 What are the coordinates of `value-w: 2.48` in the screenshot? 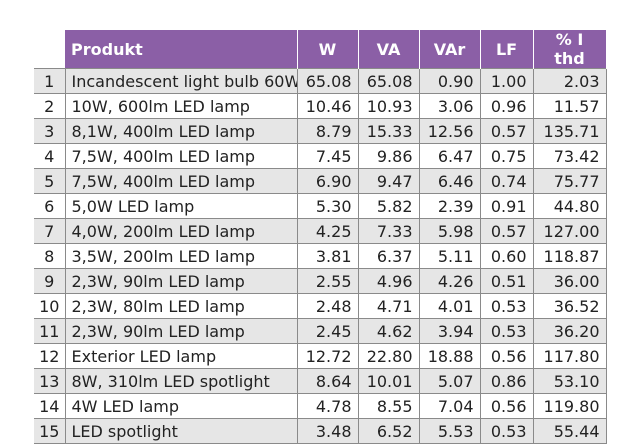 It's located at (327, 306).